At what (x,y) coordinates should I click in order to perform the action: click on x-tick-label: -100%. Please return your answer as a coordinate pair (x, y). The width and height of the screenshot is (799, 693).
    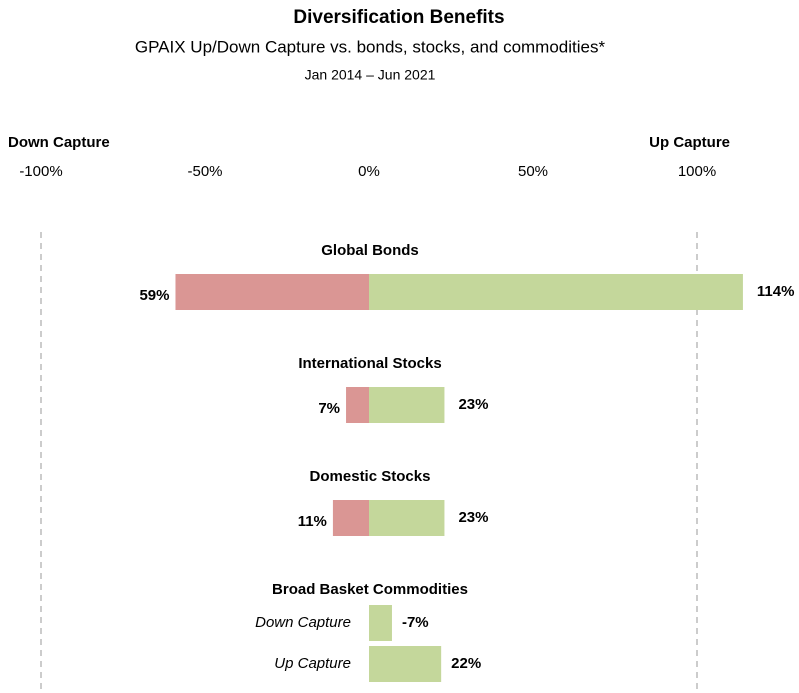
    Looking at the image, I should click on (40, 171).